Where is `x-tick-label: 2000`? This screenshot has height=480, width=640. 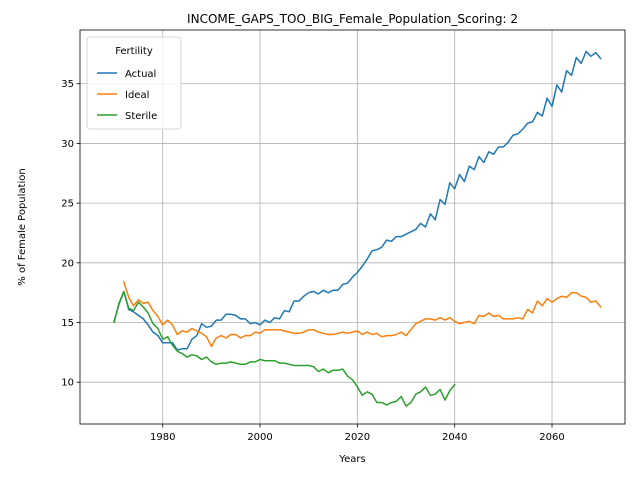 x-tick-label: 2000 is located at coordinates (259, 437).